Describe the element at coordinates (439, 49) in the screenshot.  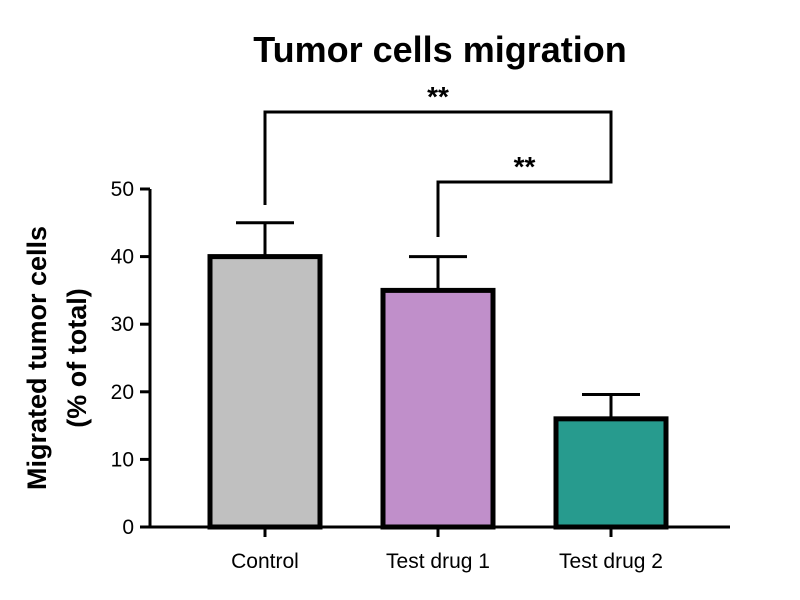
I see `chart-title: Tumor cells migration` at that location.